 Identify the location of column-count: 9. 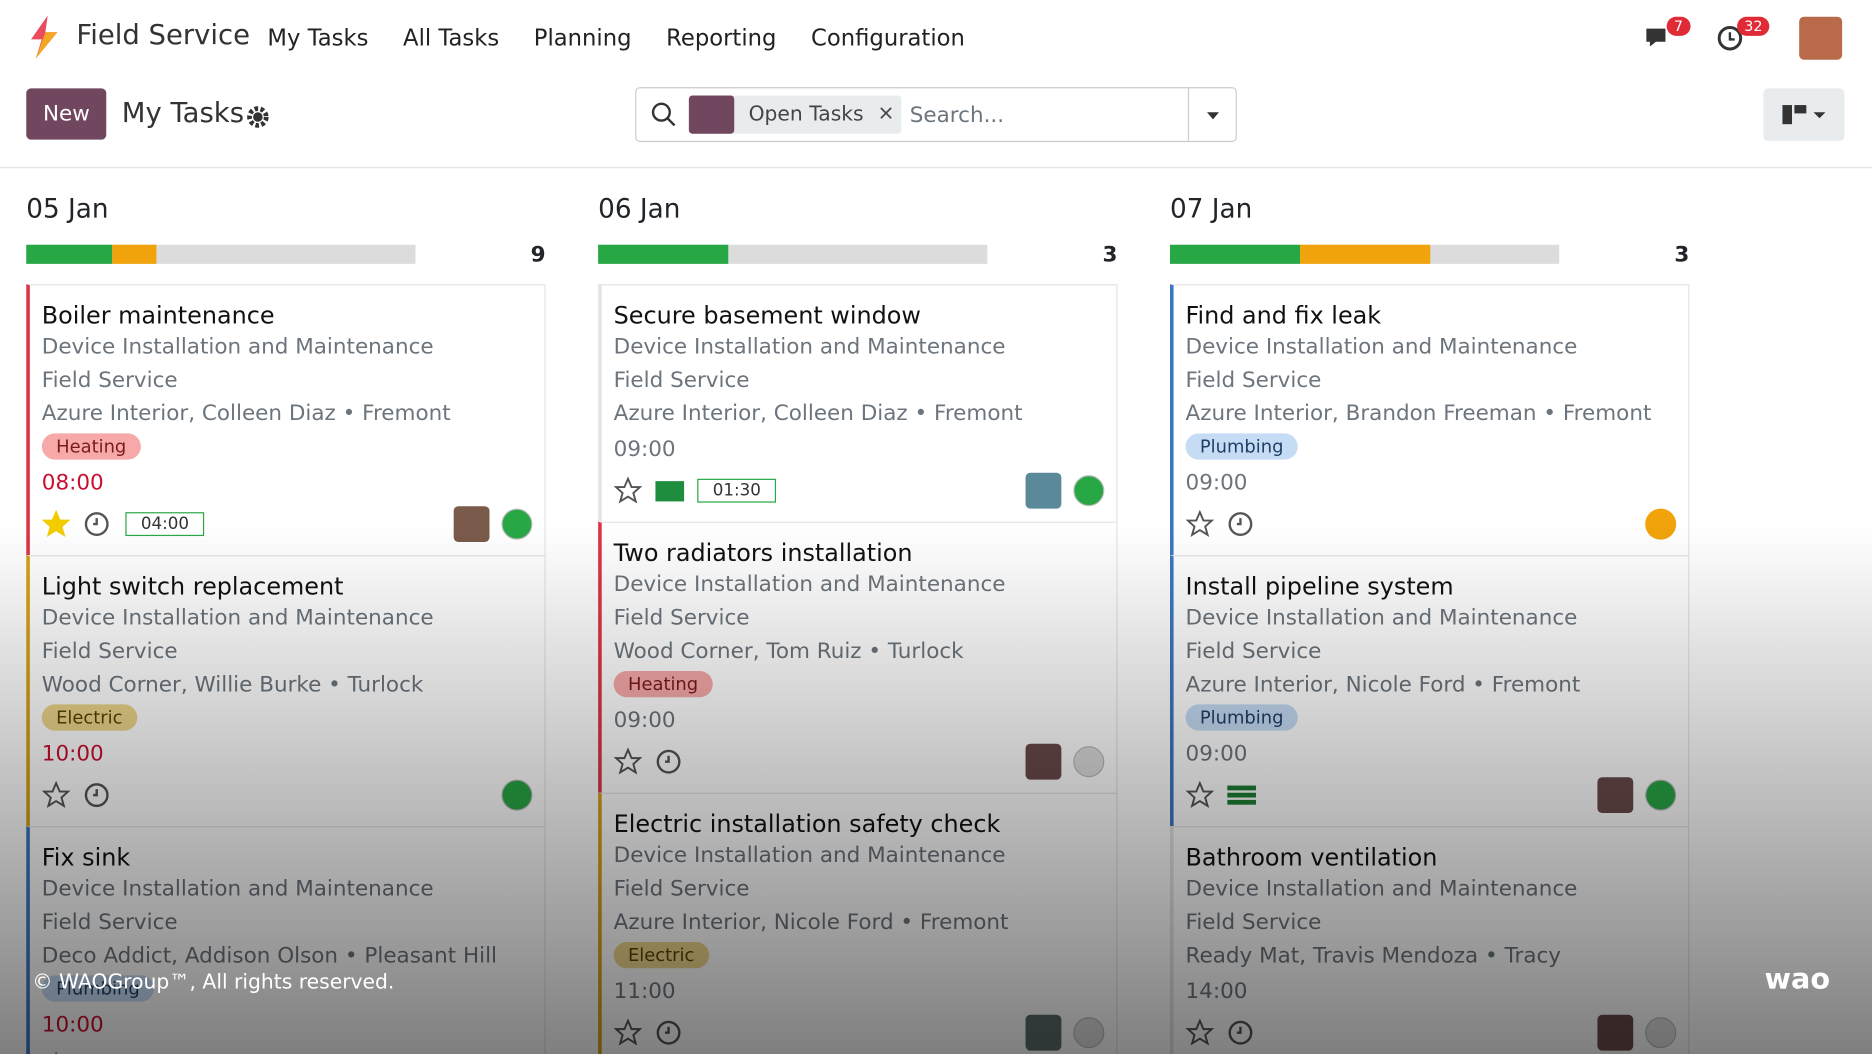
(538, 255).